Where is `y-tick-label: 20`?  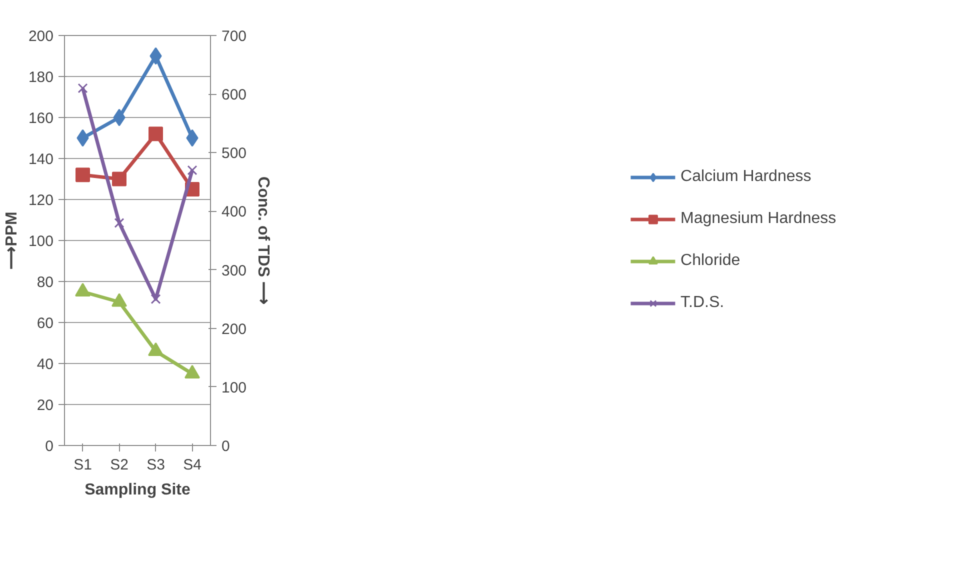 y-tick-label: 20 is located at coordinates (45, 405).